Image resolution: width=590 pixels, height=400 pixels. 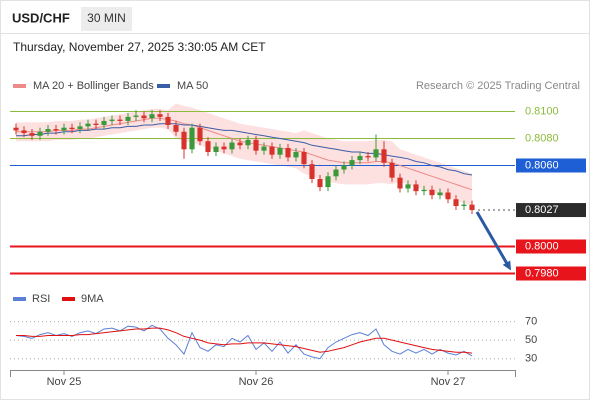 I want to click on x-tick-label: Nov 25, so click(x=64, y=382).